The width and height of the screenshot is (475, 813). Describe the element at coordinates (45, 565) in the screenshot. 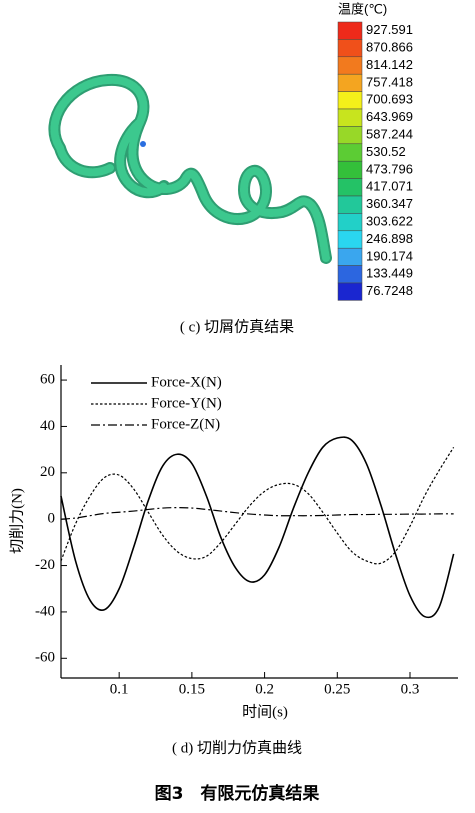

I see `y-tick-label: -20` at that location.